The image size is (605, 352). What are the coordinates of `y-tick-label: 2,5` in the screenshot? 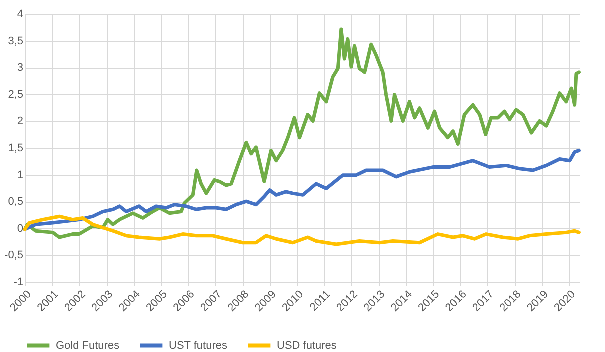 It's located at (16, 94).